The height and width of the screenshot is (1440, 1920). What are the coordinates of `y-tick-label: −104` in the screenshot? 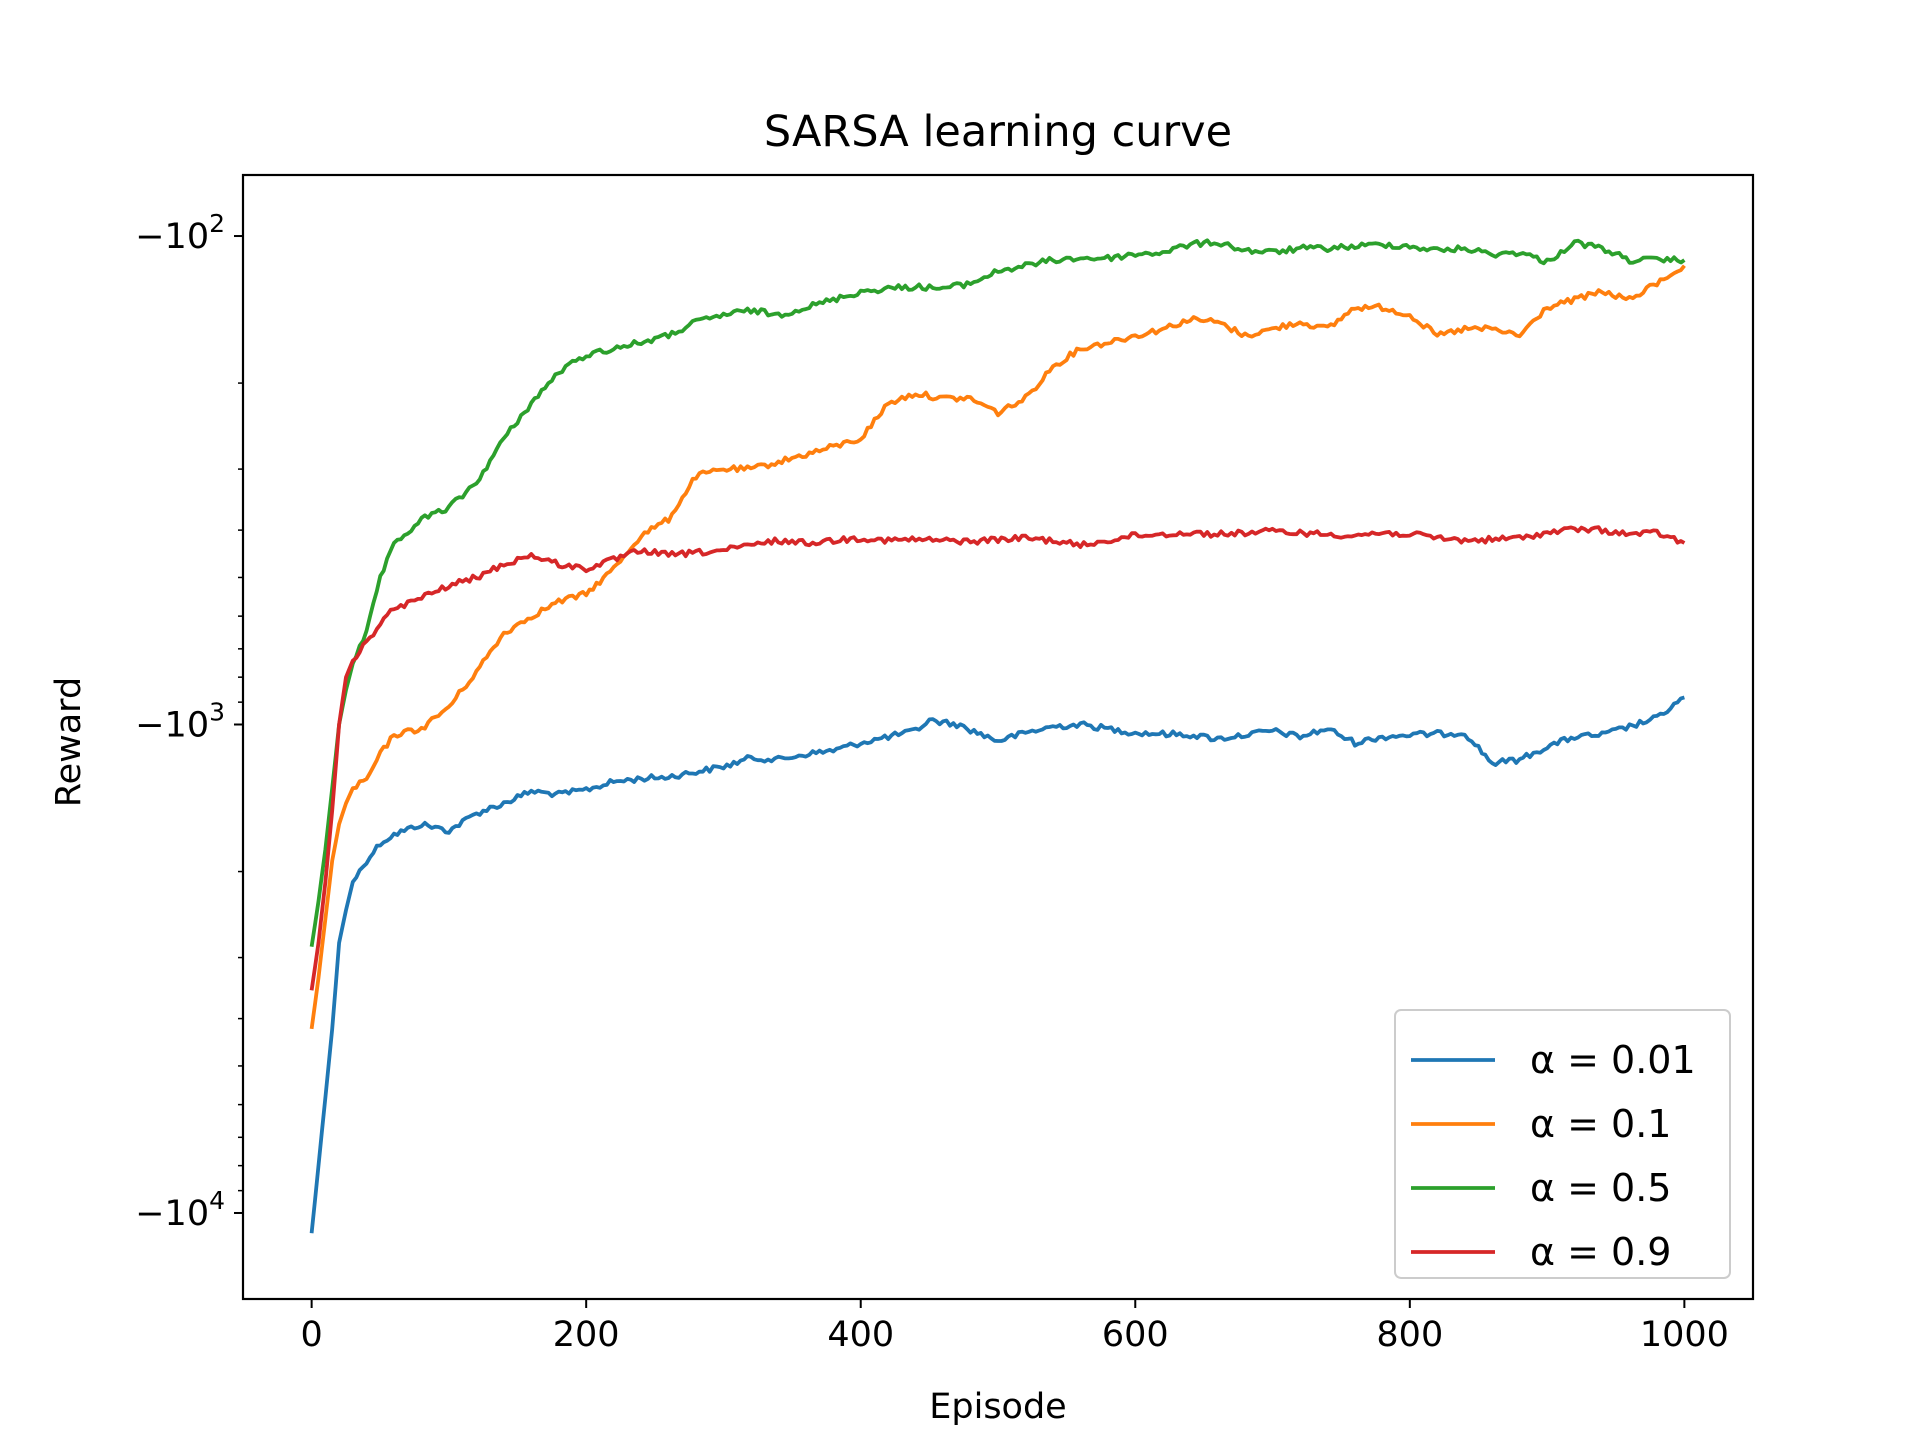 It's located at (180, 1210).